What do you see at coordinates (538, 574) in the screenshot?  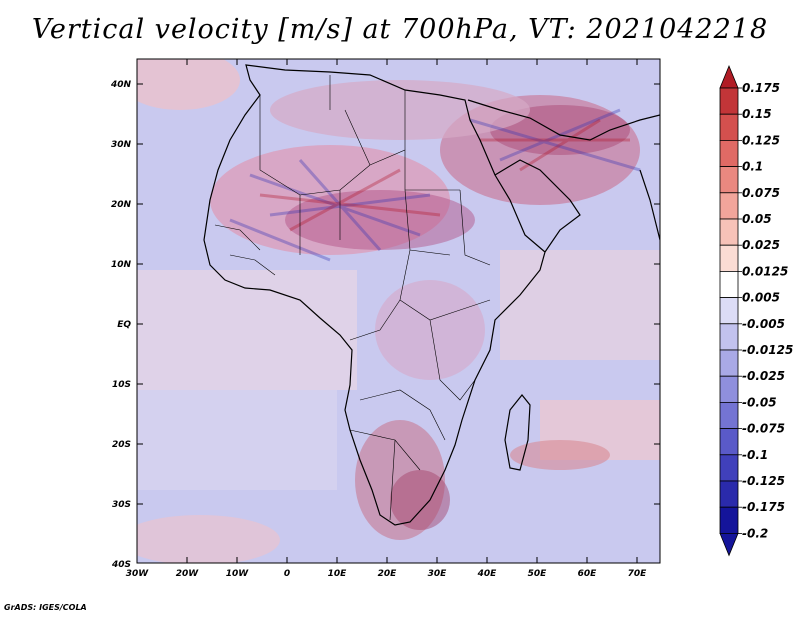 I see `lon-label: 50E` at bounding box center [538, 574].